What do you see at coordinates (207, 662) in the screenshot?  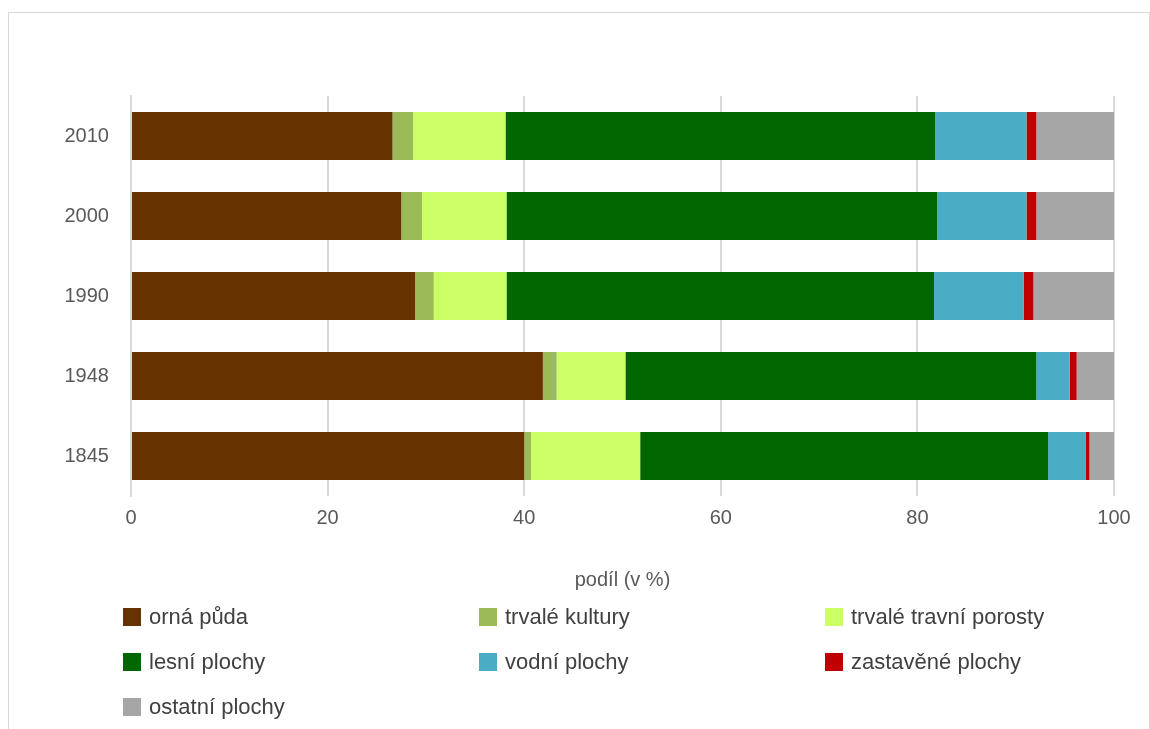 I see `legend-label: lesní plochy` at bounding box center [207, 662].